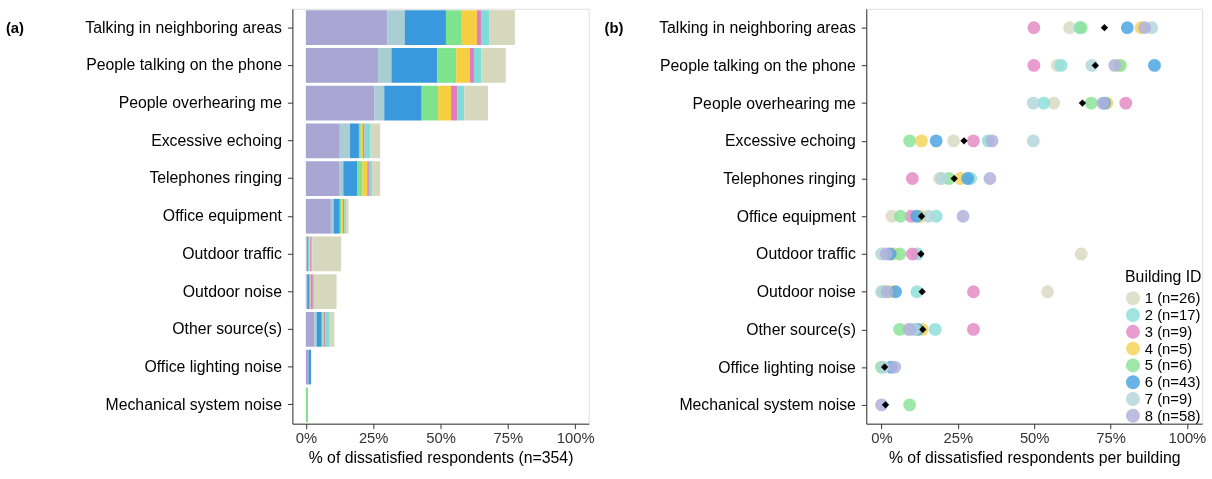 The width and height of the screenshot is (1212, 479). I want to click on text: (a), so click(15, 27).